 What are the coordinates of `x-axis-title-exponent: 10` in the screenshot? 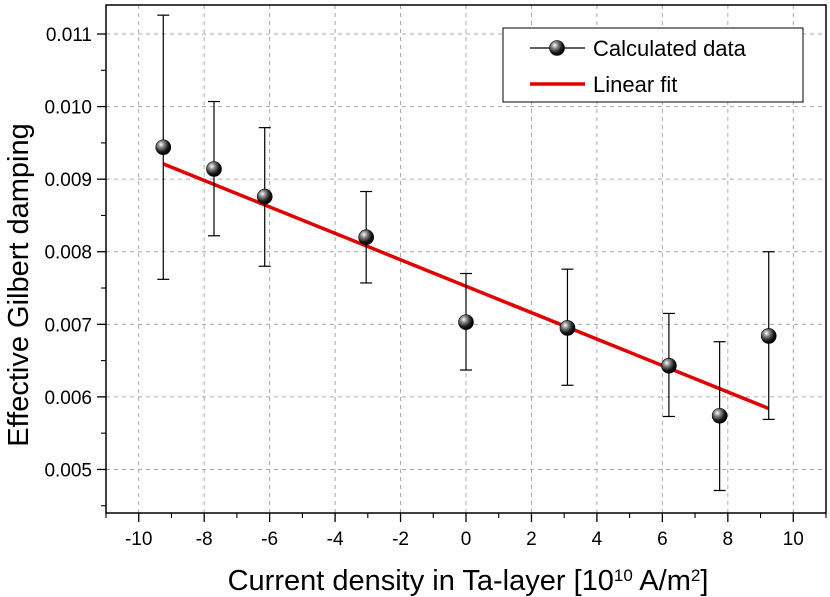 It's located at (623, 575).